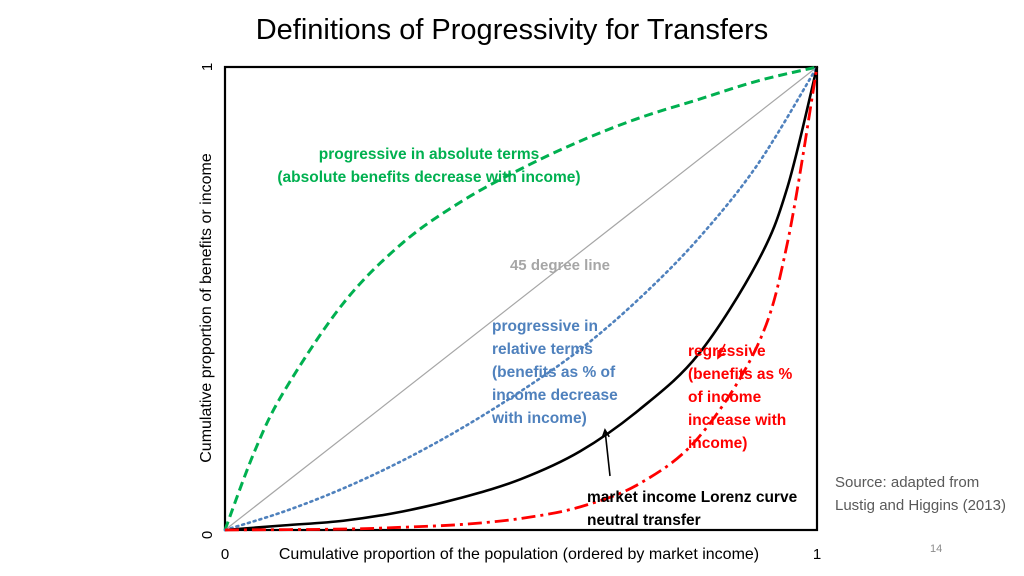 This screenshot has height=576, width=1024. I want to click on annotation-line: (benefits as % of, so click(554, 372).